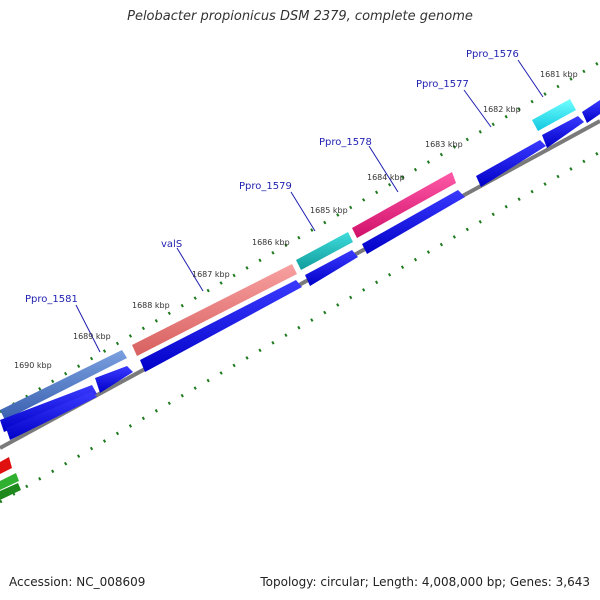 This screenshot has width=600, height=600. I want to click on gene-ppro-1576-feature, so click(554, 115).